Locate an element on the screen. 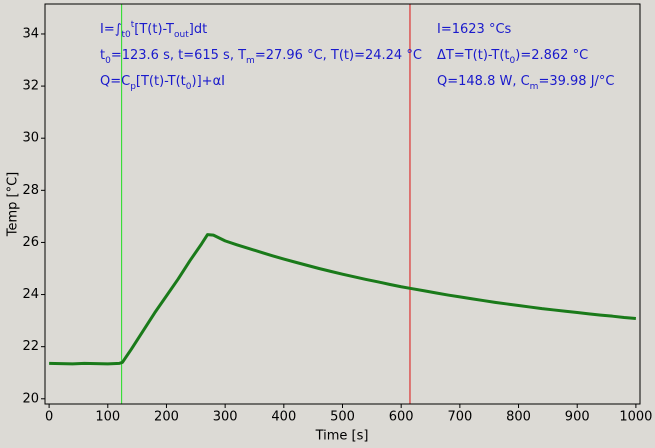 This screenshot has height=448, width=655. annotation: I=∫t0t[T(t)-Tout]dt is located at coordinates (153, 30).